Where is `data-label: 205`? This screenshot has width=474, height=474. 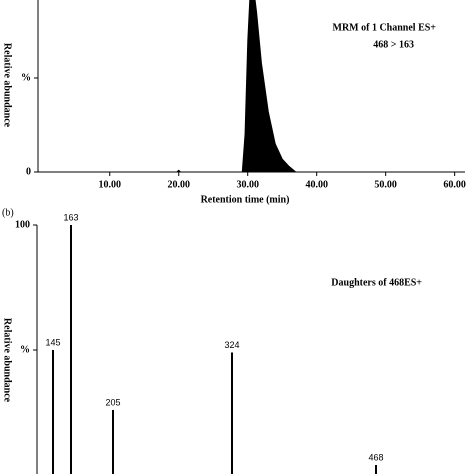 data-label: 205 is located at coordinates (112, 402).